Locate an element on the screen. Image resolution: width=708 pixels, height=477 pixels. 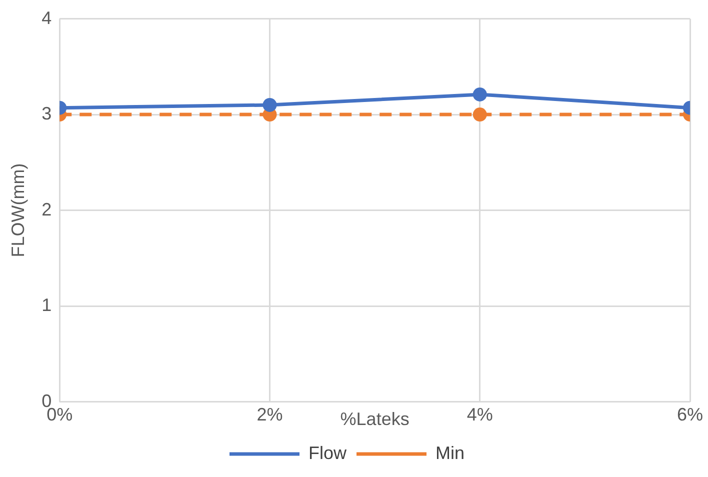
legend-label: Flow is located at coordinates (328, 452).